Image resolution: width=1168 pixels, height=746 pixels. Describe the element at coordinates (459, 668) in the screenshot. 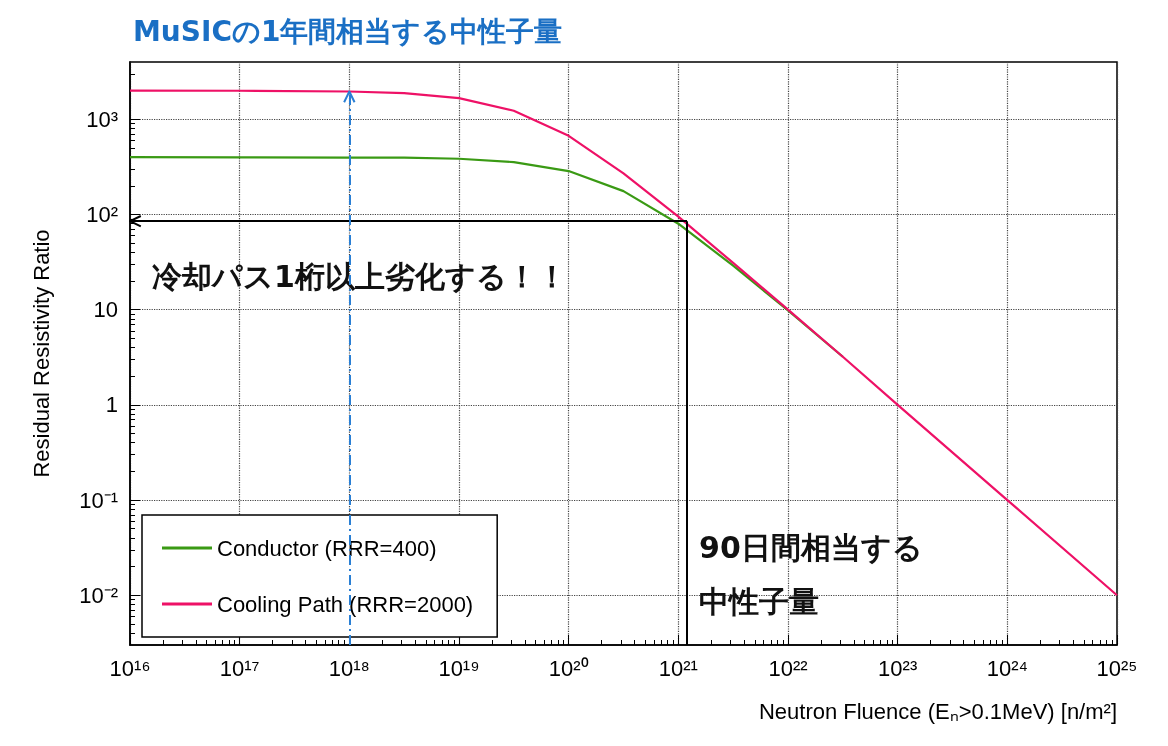

I see `x-tick-label: 10¹⁹` at that location.